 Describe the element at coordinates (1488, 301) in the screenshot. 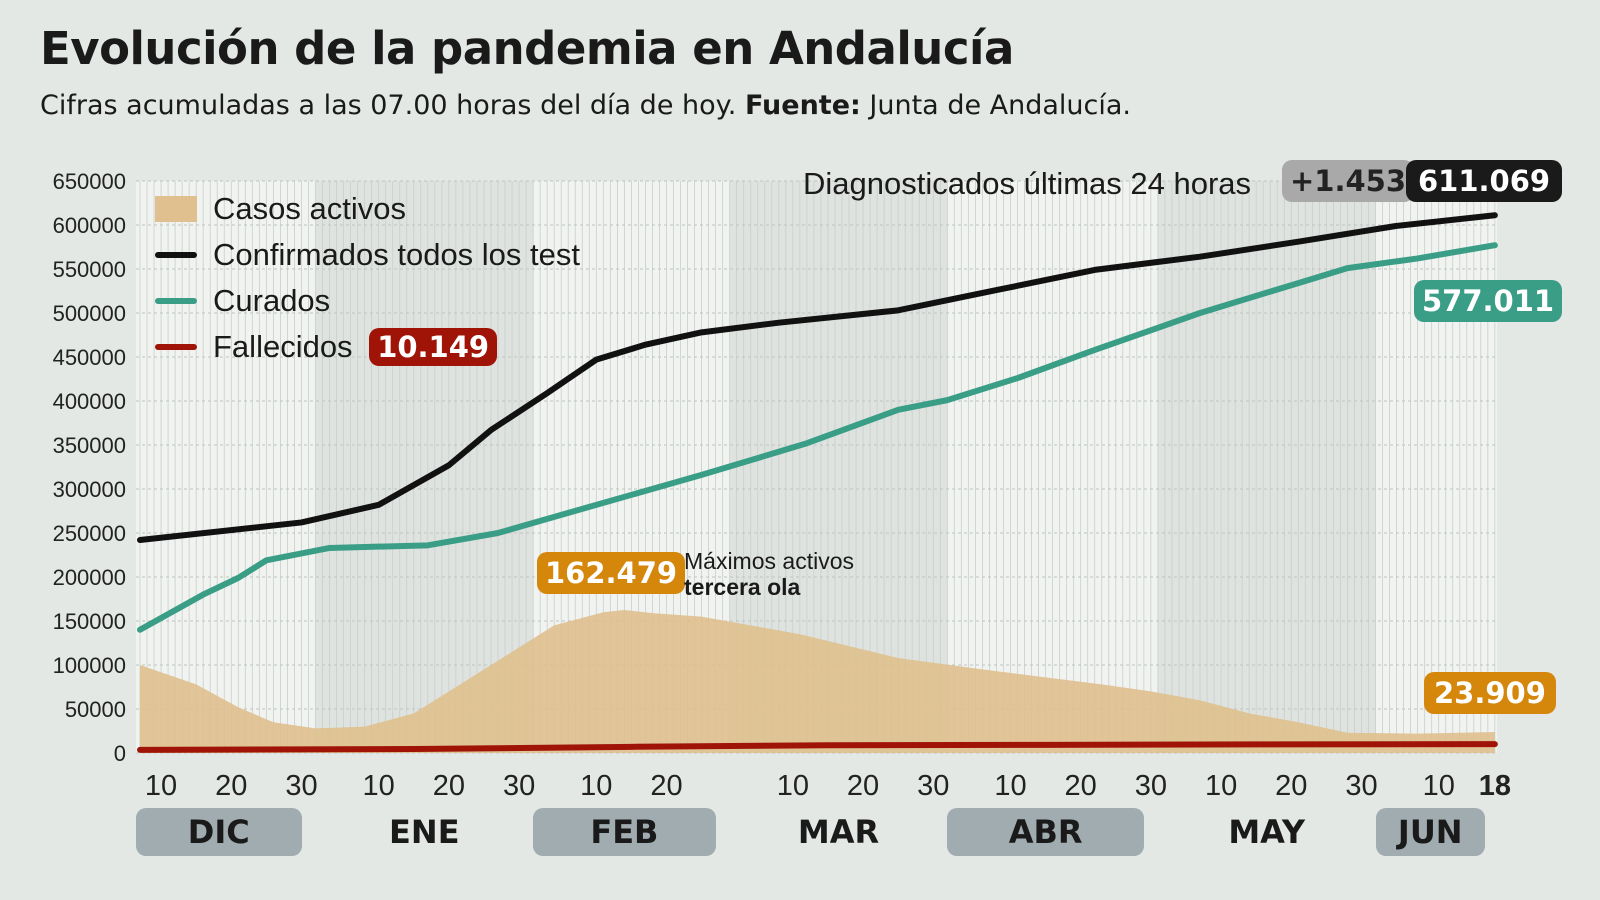

I see `curados-badge: 577.011` at that location.